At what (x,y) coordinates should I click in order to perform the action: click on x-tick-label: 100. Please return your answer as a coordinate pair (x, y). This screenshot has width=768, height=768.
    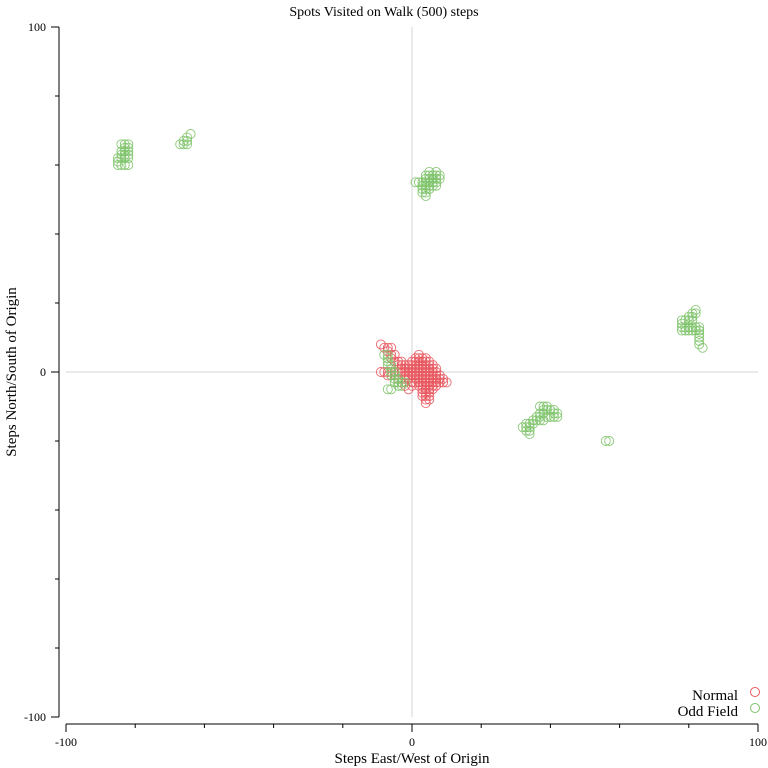
    Looking at the image, I should click on (758, 742).